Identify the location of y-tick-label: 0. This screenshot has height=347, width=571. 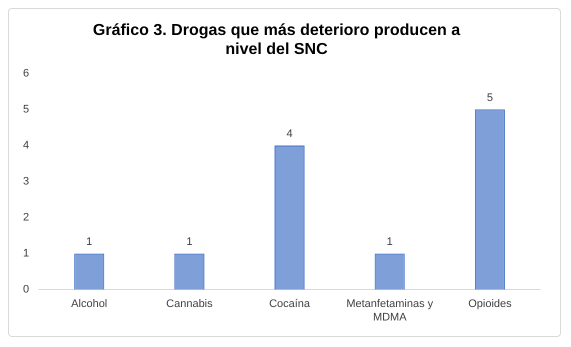
(26, 290).